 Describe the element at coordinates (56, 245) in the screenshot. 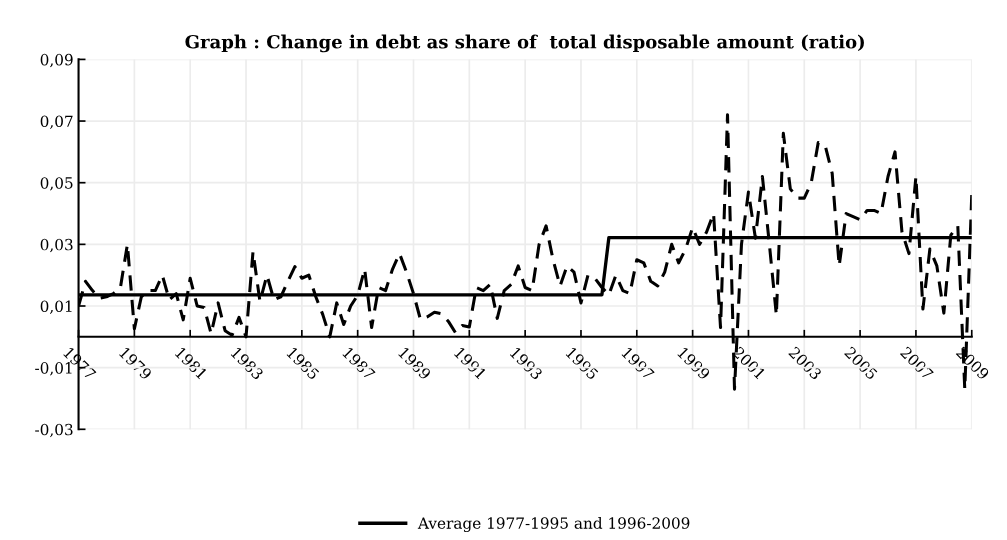

I see `y-tick-label: 0,03` at that location.